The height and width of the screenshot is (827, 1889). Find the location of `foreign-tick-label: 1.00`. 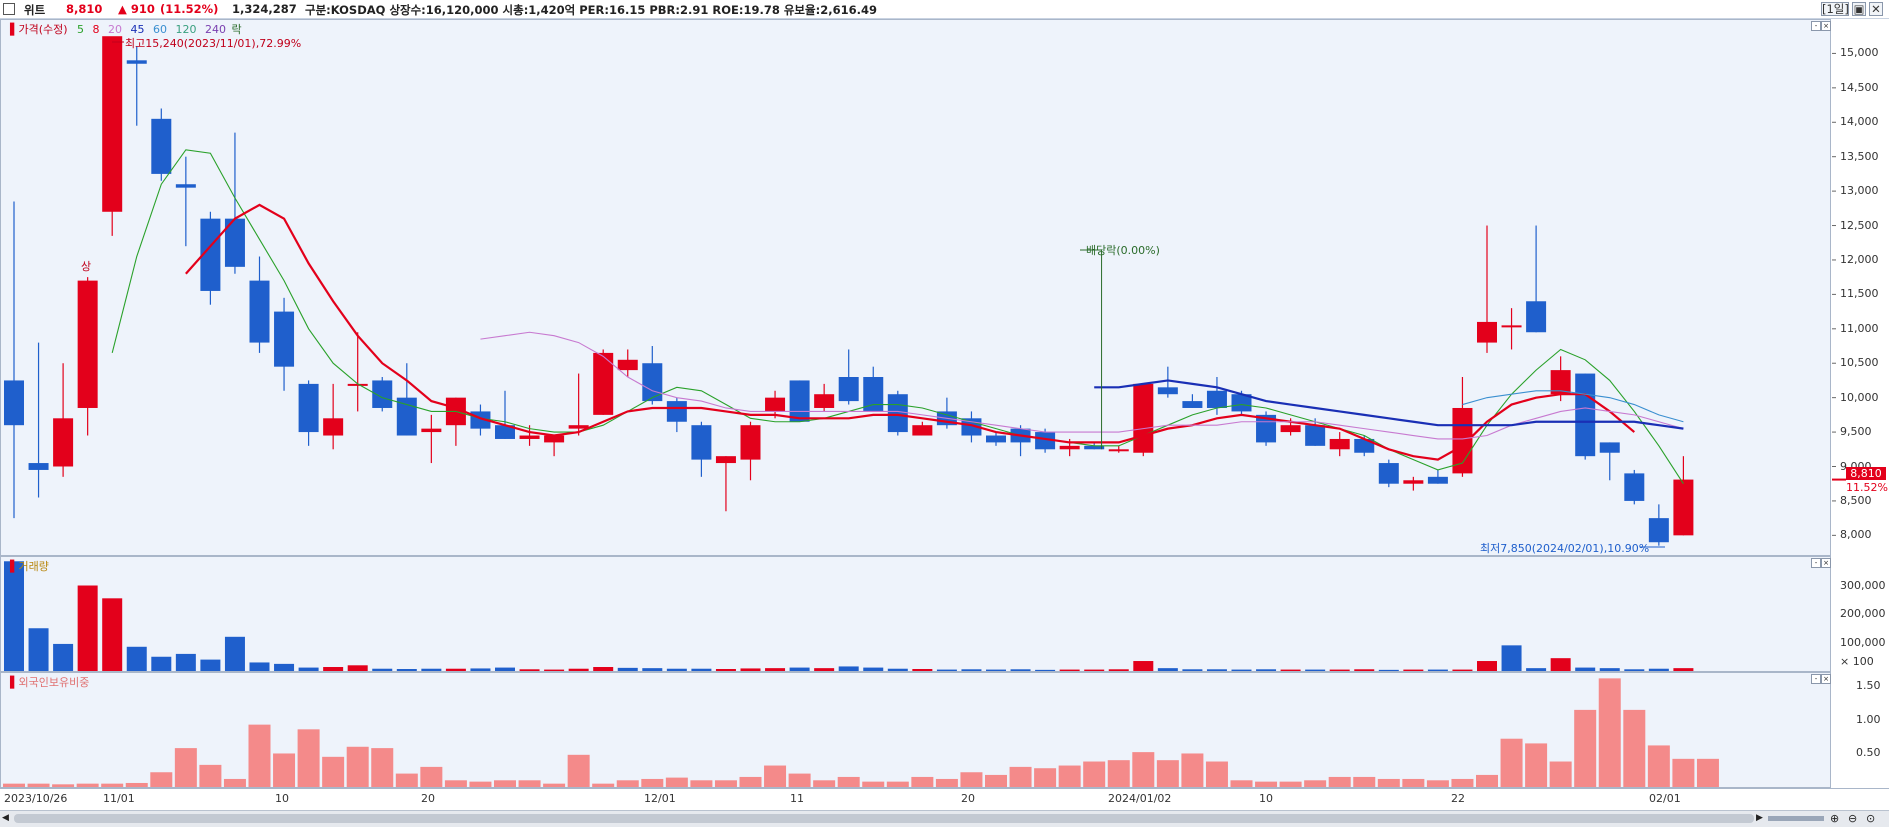

foreign-tick-label: 1.00 is located at coordinates (1868, 719).